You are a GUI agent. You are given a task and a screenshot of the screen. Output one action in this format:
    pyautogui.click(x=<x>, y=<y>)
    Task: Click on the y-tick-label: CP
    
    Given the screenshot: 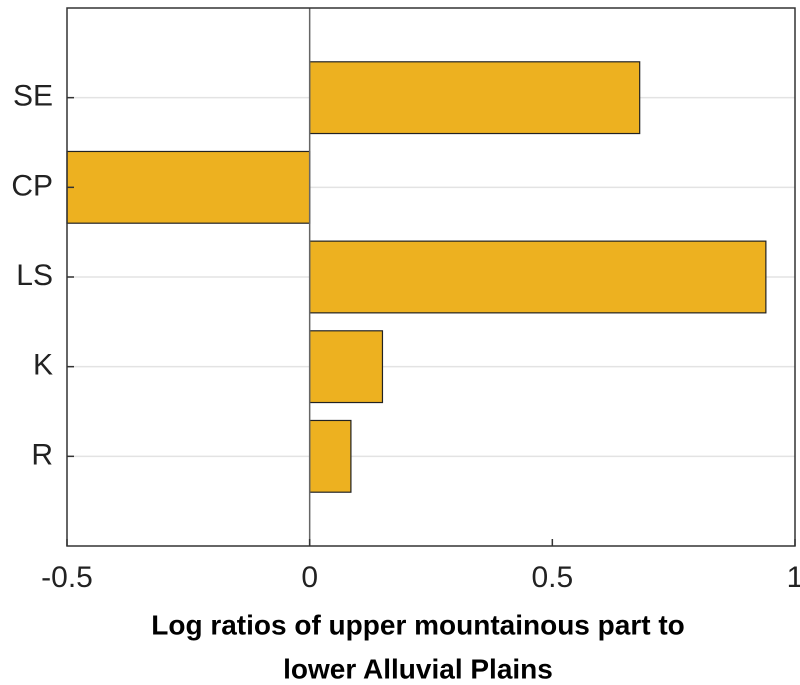 What is the action you would take?
    pyautogui.click(x=32, y=185)
    